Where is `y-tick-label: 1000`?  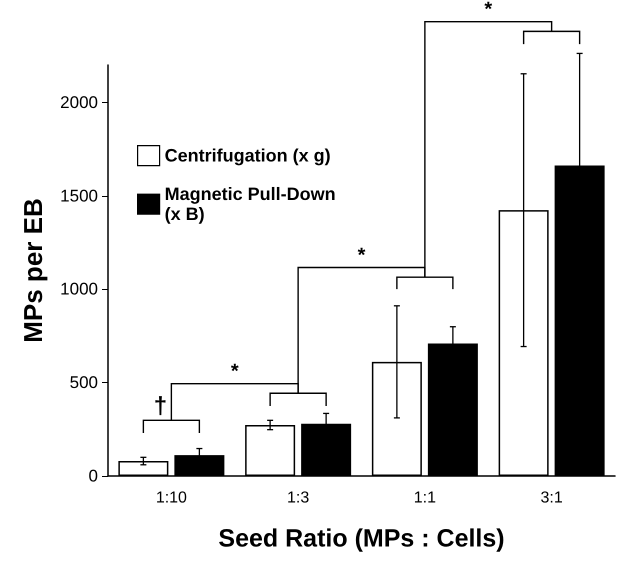 y-tick-label: 1000 is located at coordinates (79, 289).